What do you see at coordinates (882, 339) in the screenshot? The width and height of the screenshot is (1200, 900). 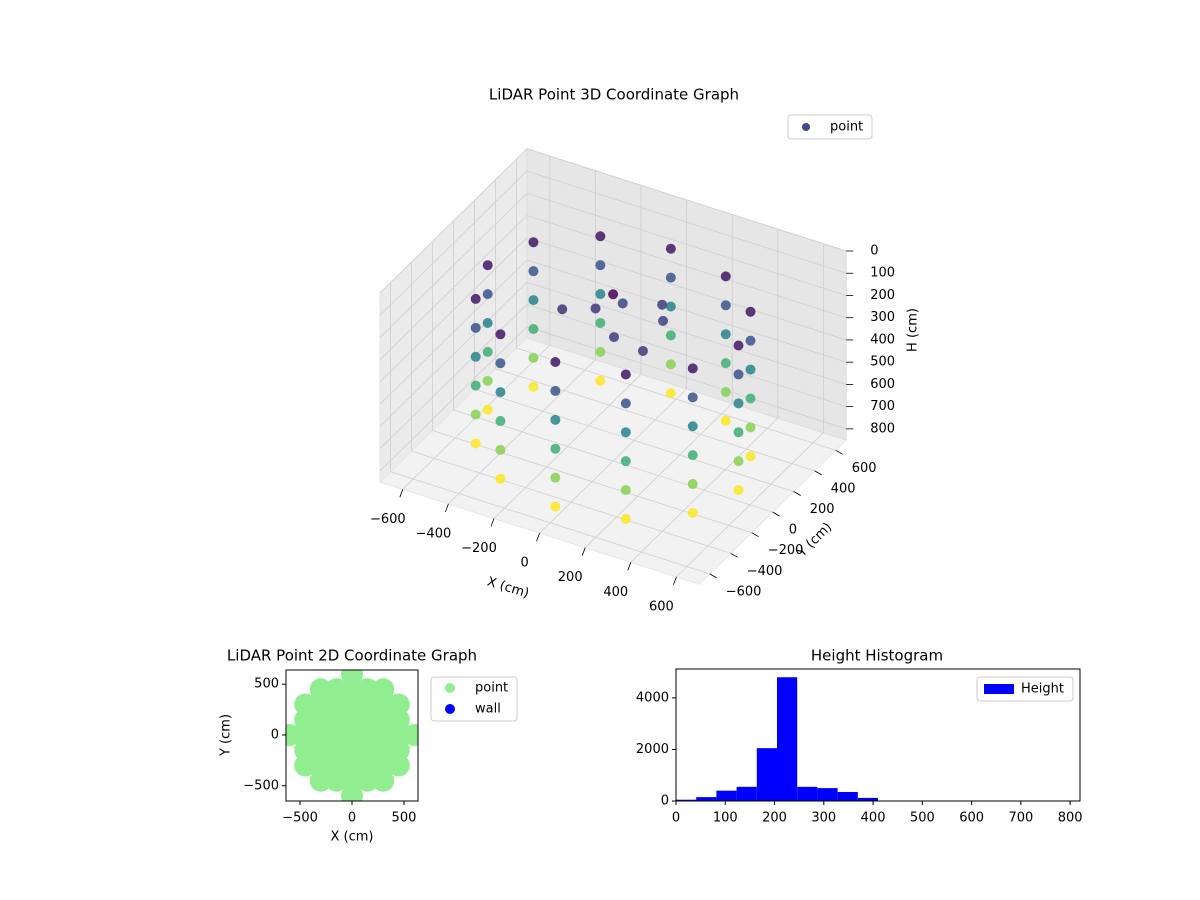 I see `z-tick-label: 400` at bounding box center [882, 339].